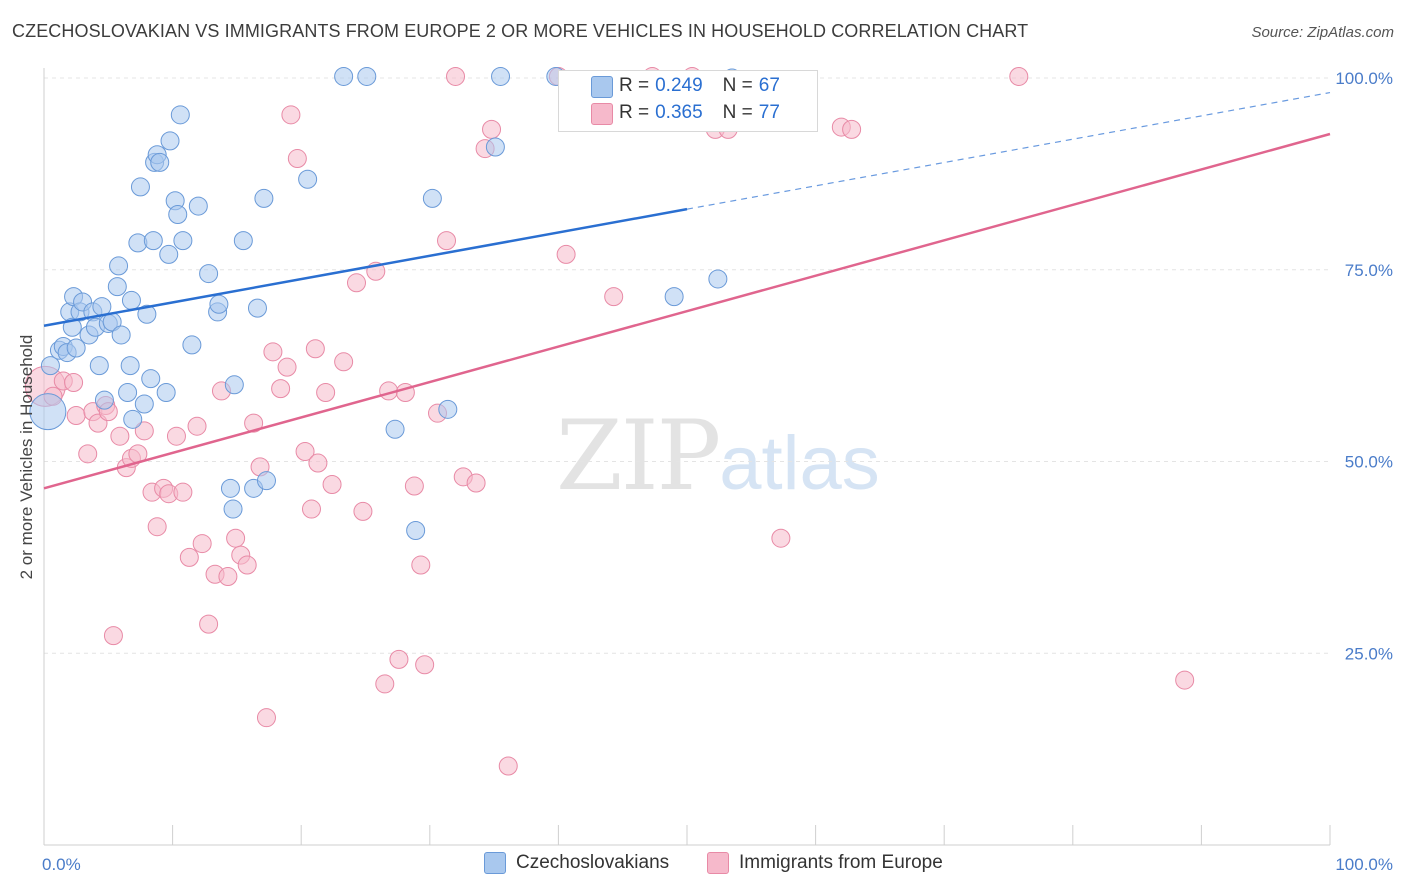  What do you see at coordinates (718, 456) in the screenshot?
I see `watermark: ZIPatlas` at bounding box center [718, 456].